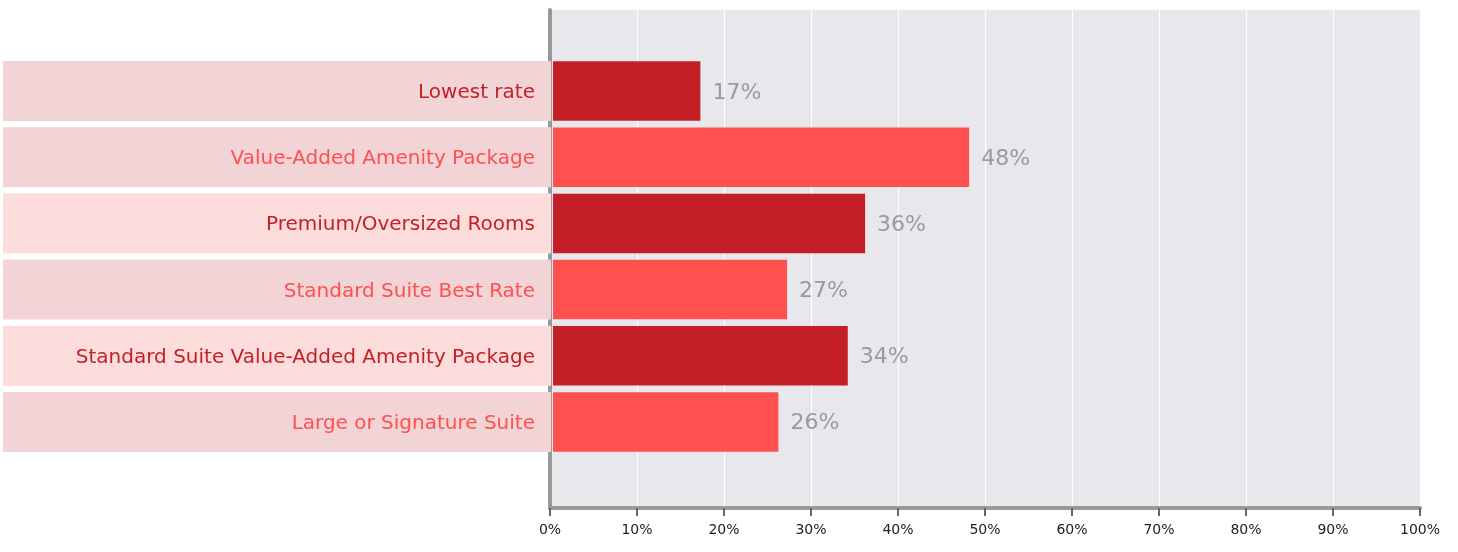  Describe the element at coordinates (902, 223) in the screenshot. I see `data-label: 36%` at that location.